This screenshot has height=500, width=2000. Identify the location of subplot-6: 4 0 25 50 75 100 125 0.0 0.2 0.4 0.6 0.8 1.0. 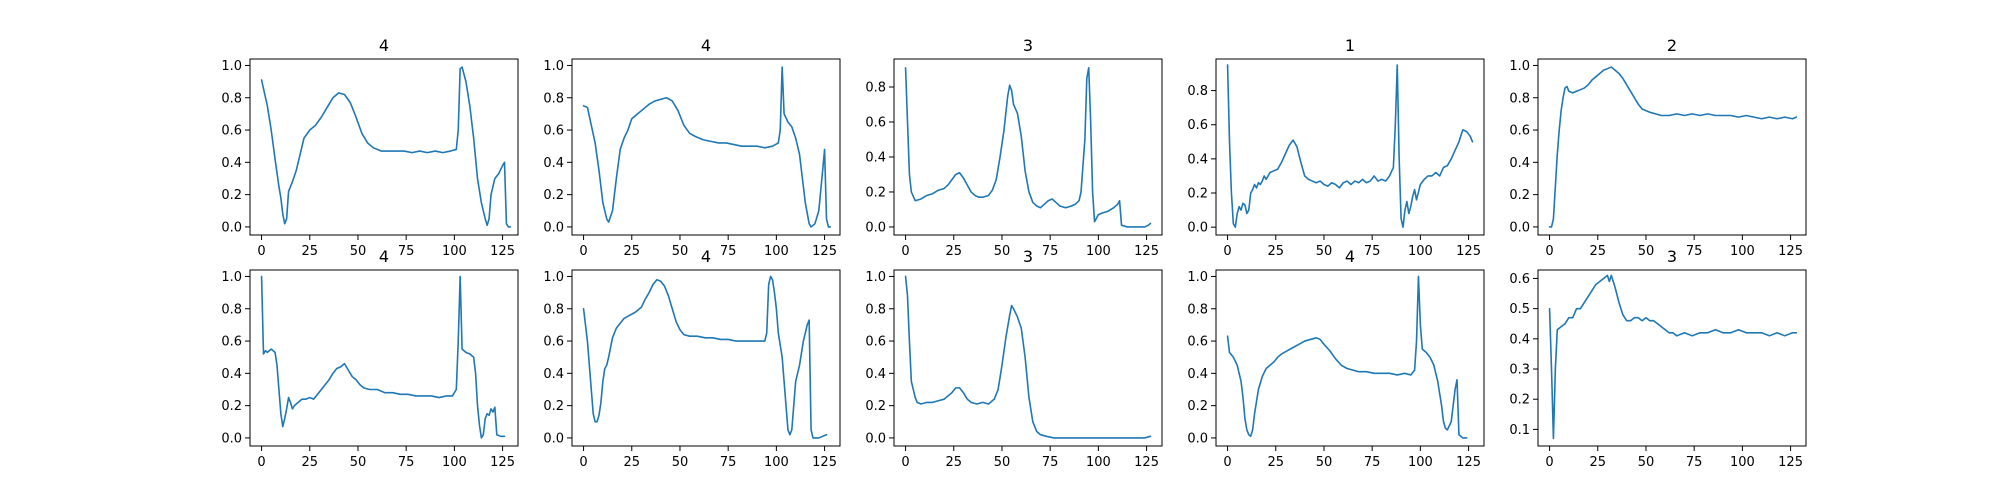
(370, 358).